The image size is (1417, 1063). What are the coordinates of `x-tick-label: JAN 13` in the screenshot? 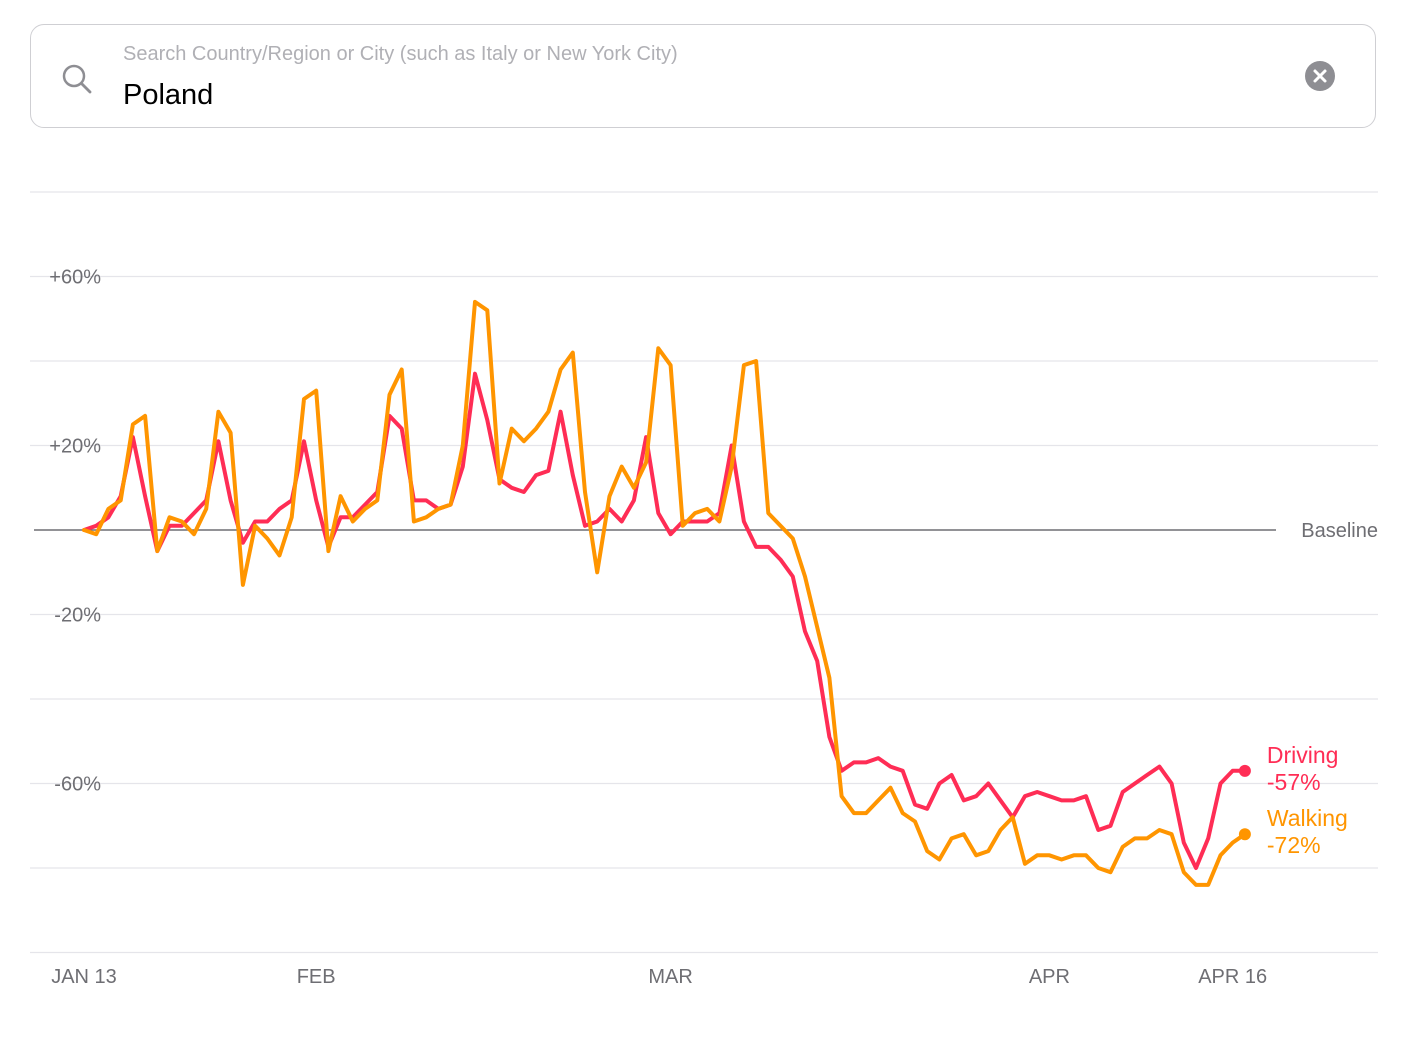 It's located at (84, 977).